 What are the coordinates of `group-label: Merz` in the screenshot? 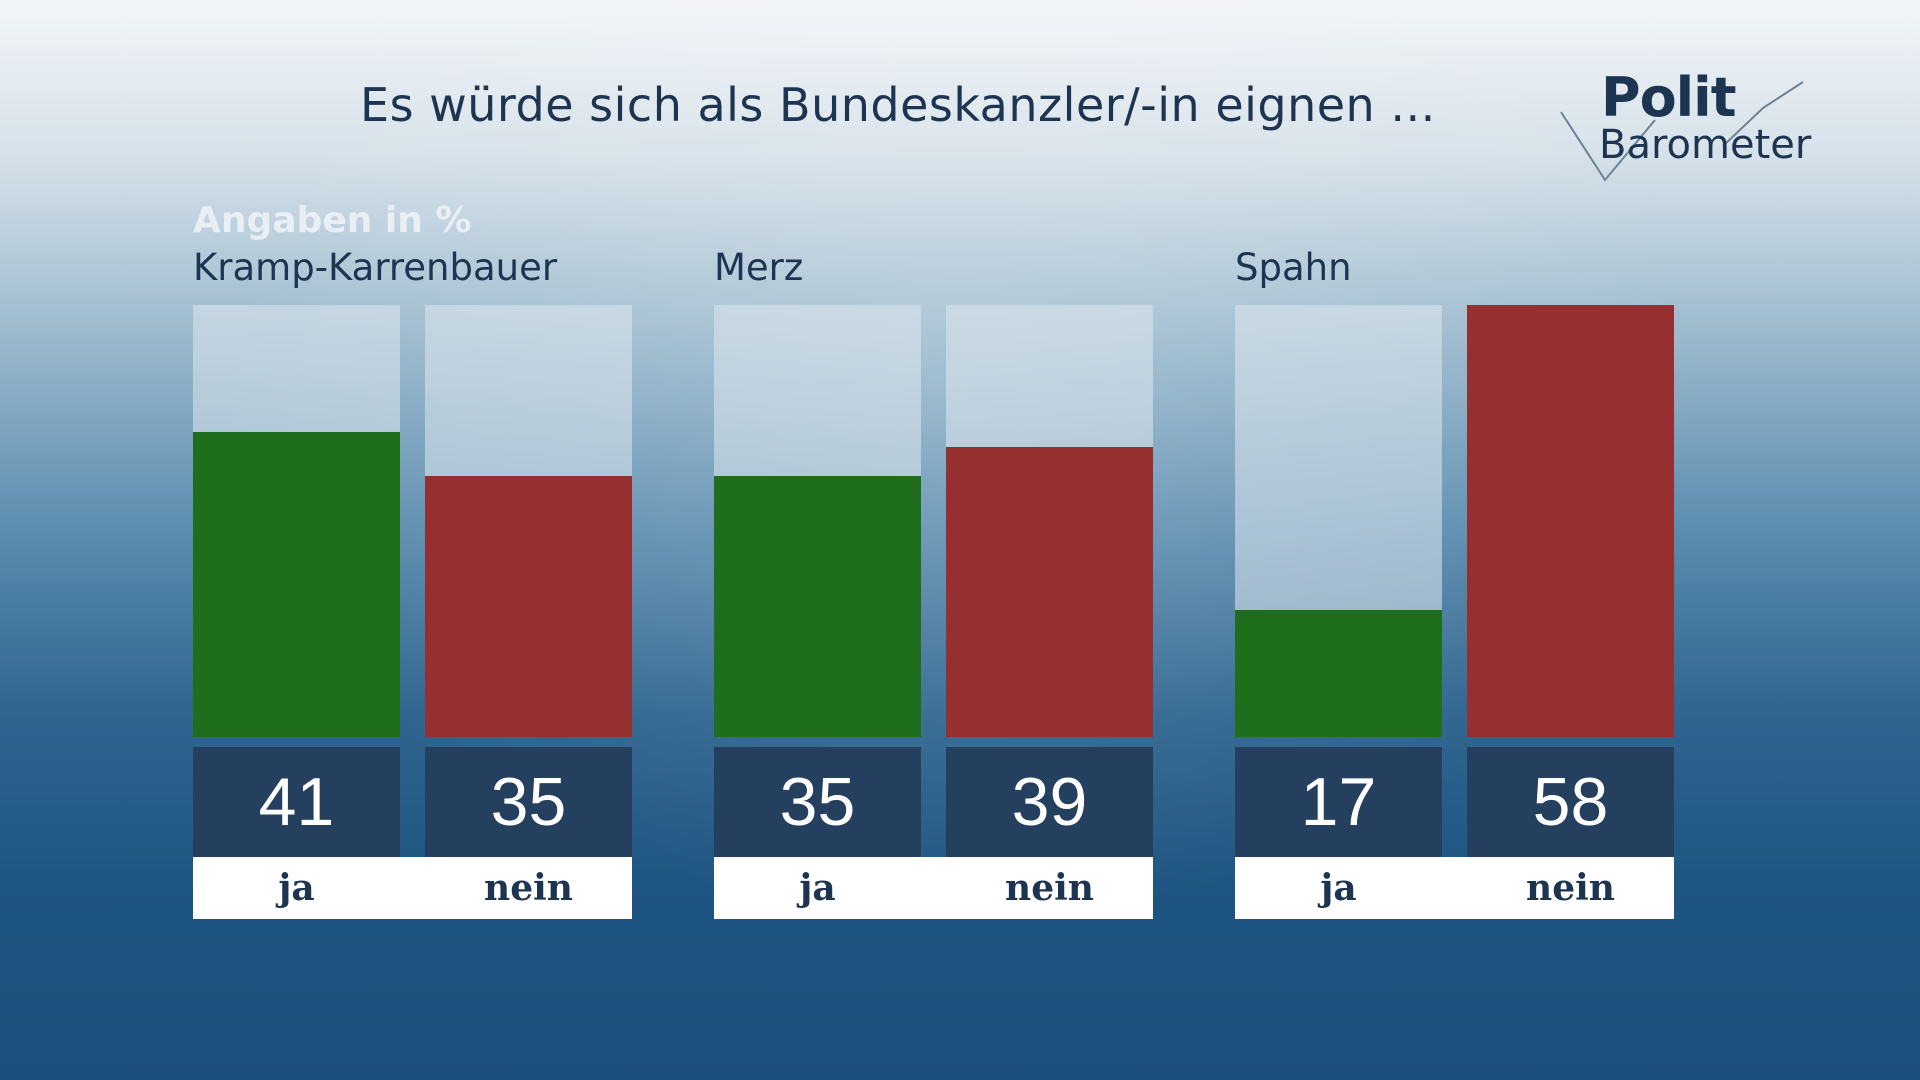 It's located at (759, 267).